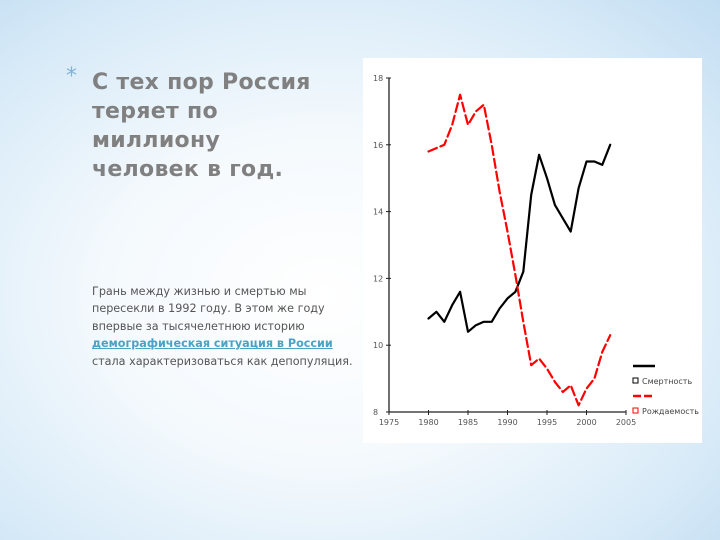 The width and height of the screenshot is (720, 540). What do you see at coordinates (212, 344) in the screenshot?
I see `demographic-situation-link: демографическая ситуация в России` at bounding box center [212, 344].